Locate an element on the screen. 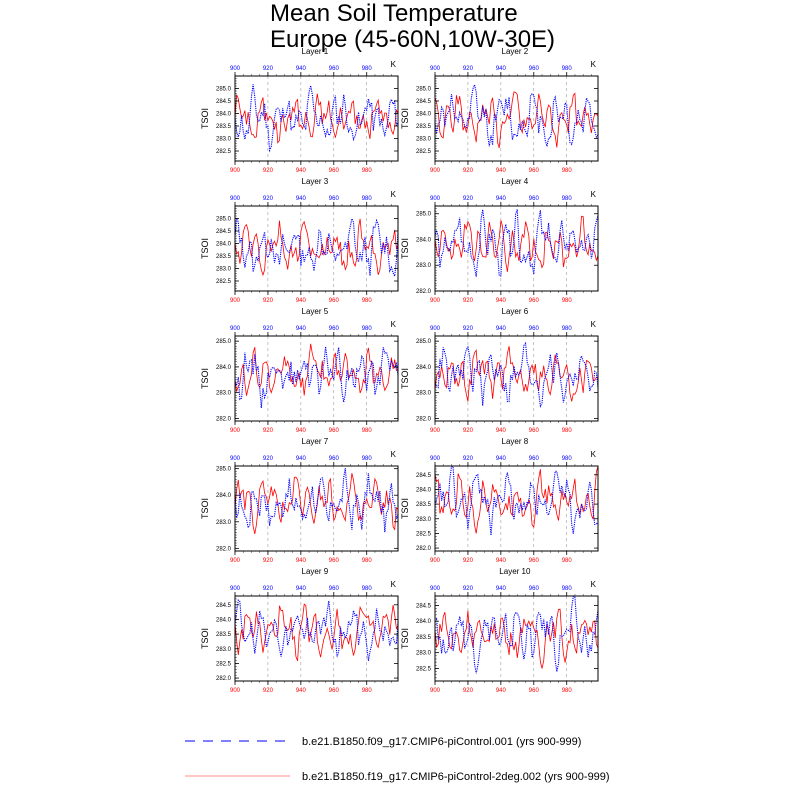 Image resolution: width=800 pixels, height=800 pixels. panel-title: Layer 9 is located at coordinates (315, 571).